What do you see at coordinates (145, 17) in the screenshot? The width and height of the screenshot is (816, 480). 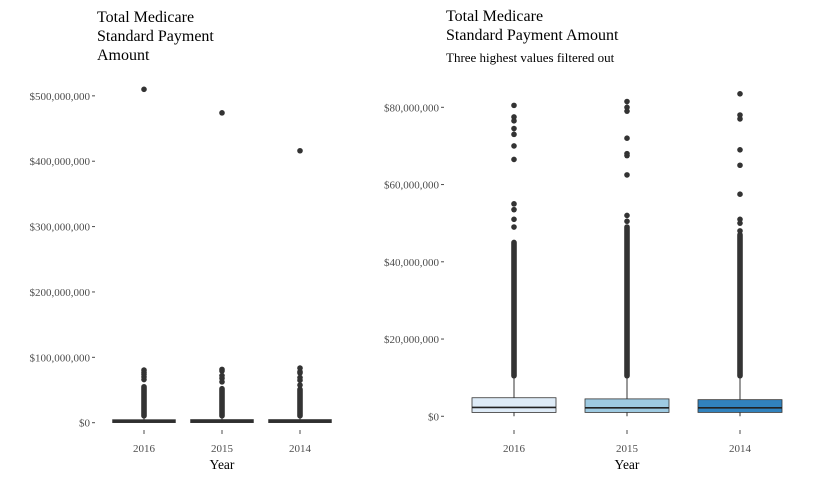 I see `chart-left-title-line-1: Total Medicare` at bounding box center [145, 17].